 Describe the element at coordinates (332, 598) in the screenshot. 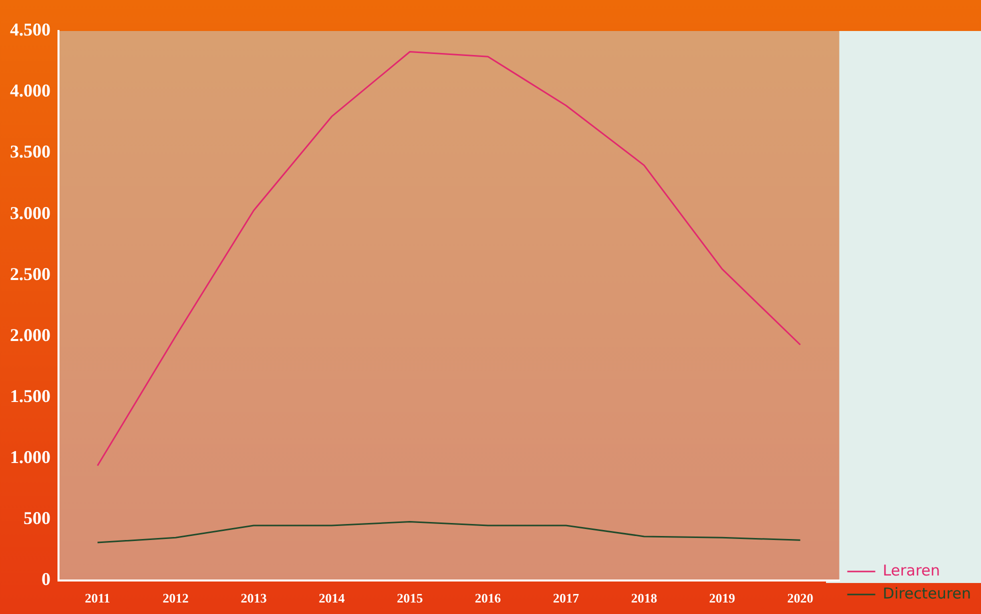

I see `x-tick-label: 2014` at that location.